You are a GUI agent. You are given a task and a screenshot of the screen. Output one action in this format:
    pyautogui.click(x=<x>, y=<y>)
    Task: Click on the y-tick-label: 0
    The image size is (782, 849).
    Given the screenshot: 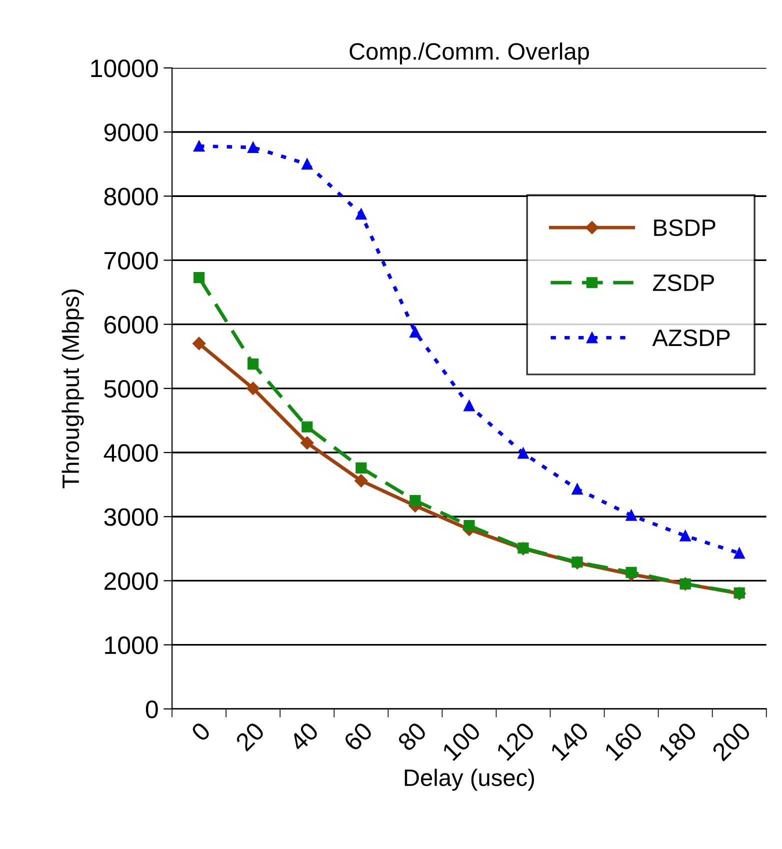 What is the action you would take?
    pyautogui.click(x=152, y=709)
    